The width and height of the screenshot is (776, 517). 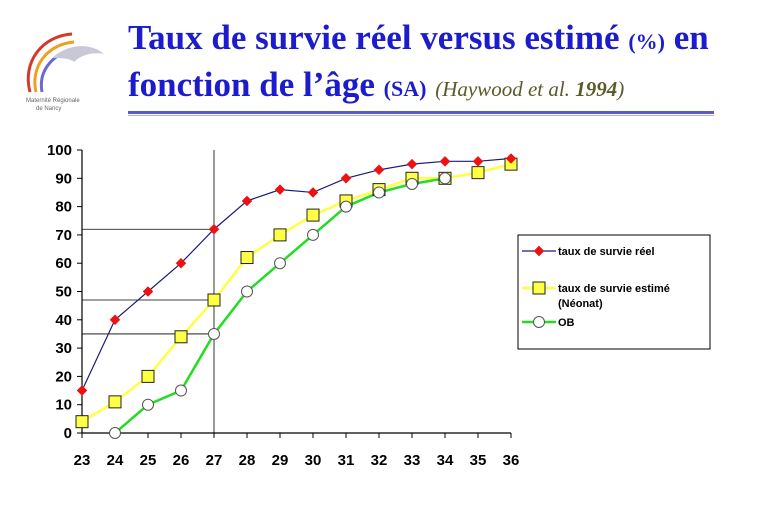 What do you see at coordinates (405, 88) in the screenshot?
I see `title-unit2: (SA)` at bounding box center [405, 88].